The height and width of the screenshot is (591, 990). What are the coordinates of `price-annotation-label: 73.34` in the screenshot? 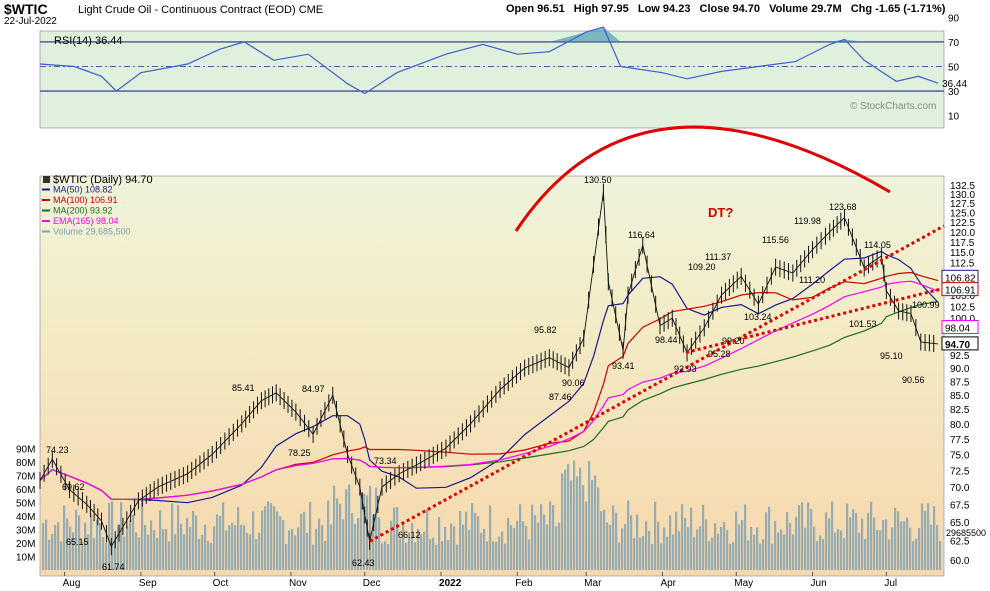 It's located at (385, 461).